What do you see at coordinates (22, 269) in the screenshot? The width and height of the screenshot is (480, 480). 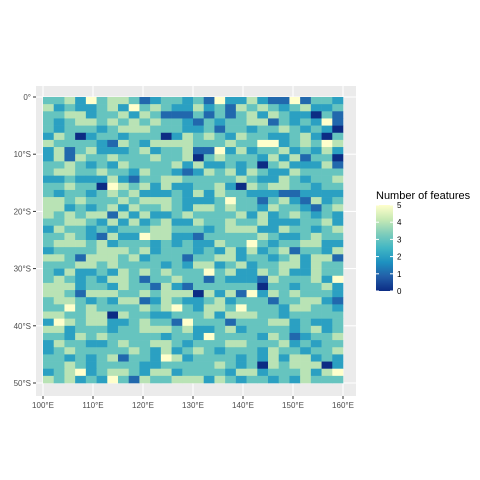 I see `y-tick-label: 30°S` at bounding box center [22, 269].